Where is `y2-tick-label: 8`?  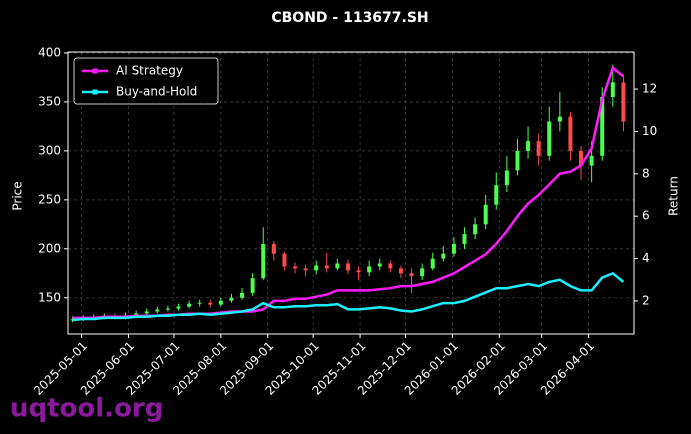
y2-tick-label: 8 is located at coordinates (646, 173).